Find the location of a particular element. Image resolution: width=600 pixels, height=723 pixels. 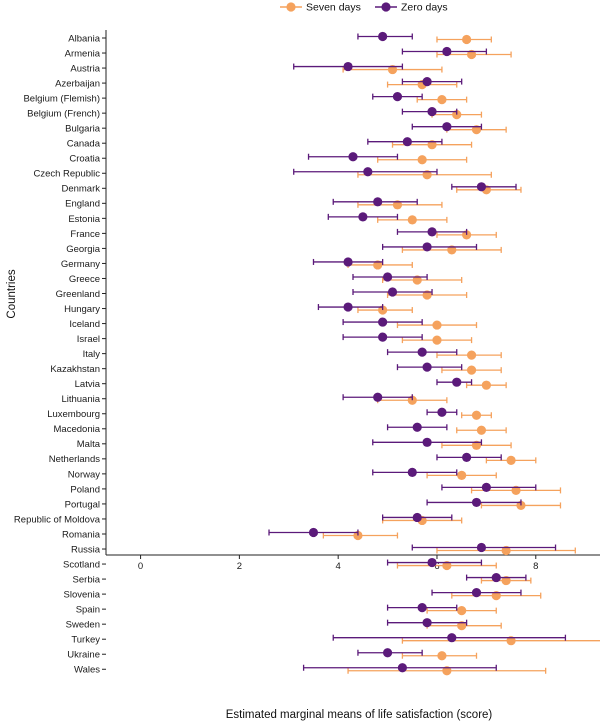

point-zero-days-portugal is located at coordinates (476, 502).